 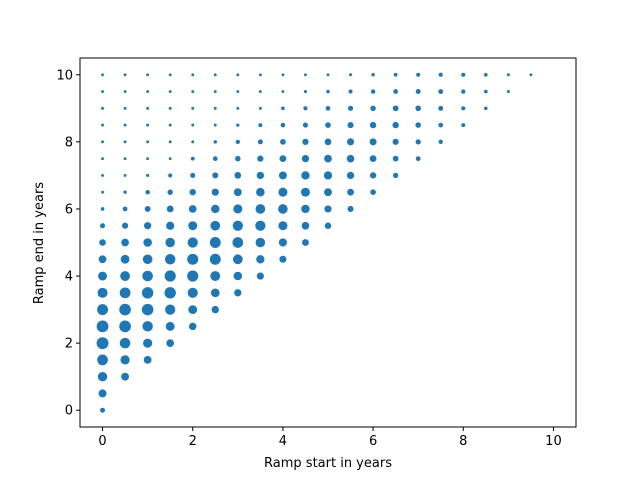 What do you see at coordinates (283, 441) in the screenshot?
I see `x-tick-label: 4` at bounding box center [283, 441].